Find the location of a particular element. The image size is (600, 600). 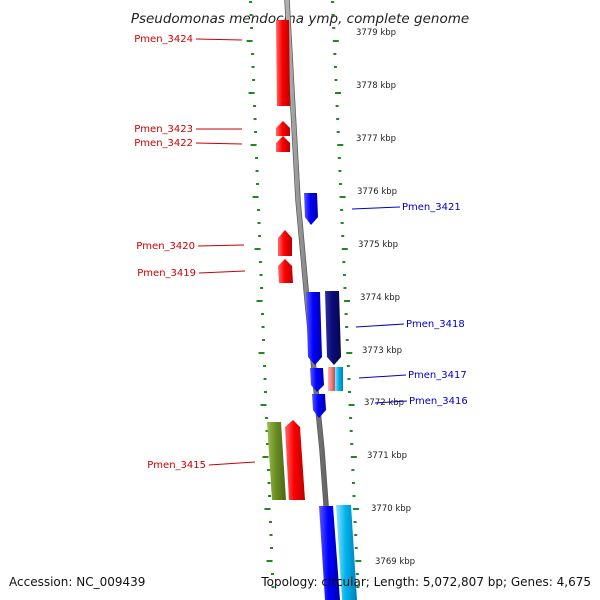

kbp-tick-label: 3771 kbp is located at coordinates (387, 456).